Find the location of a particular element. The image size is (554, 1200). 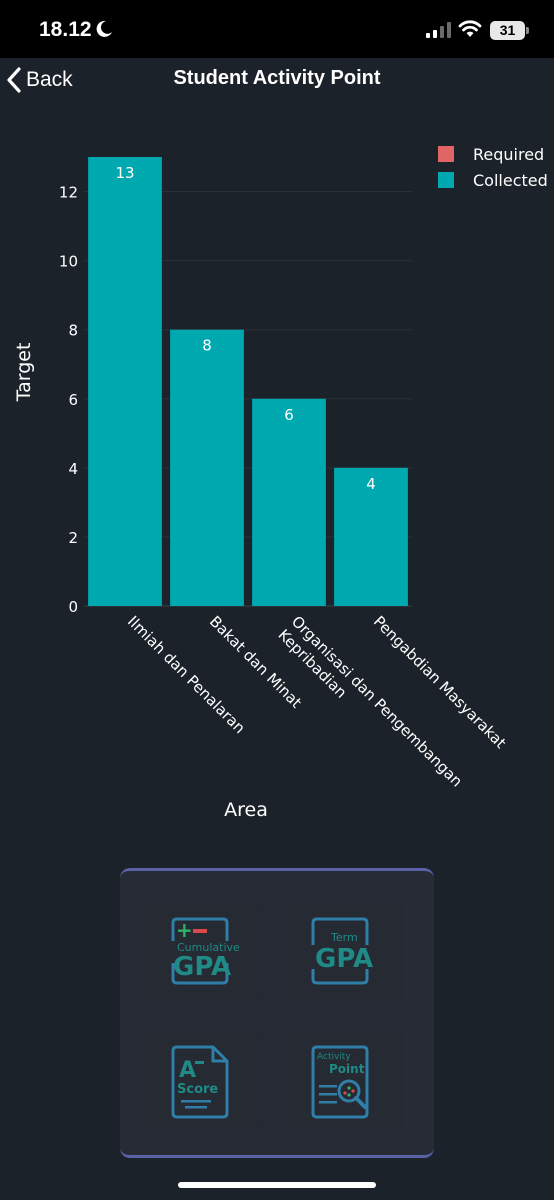

menu-card: + Cumulative GPA Term GPA A Score Acti is located at coordinates (277, 1013).